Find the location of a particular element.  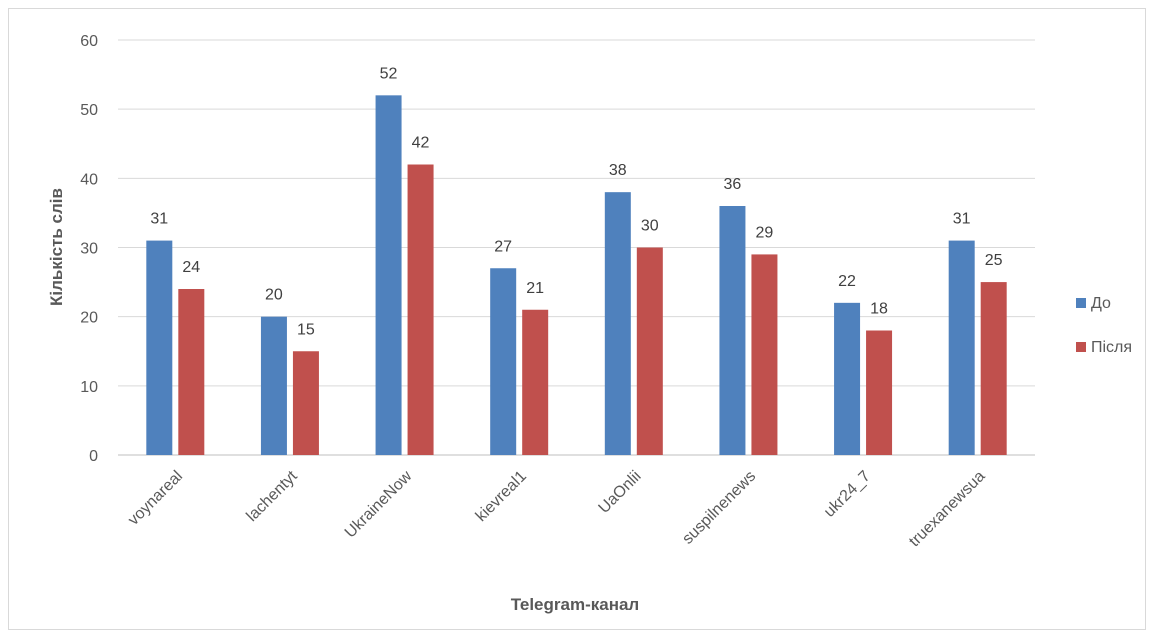

data-label: 27 is located at coordinates (503, 246).